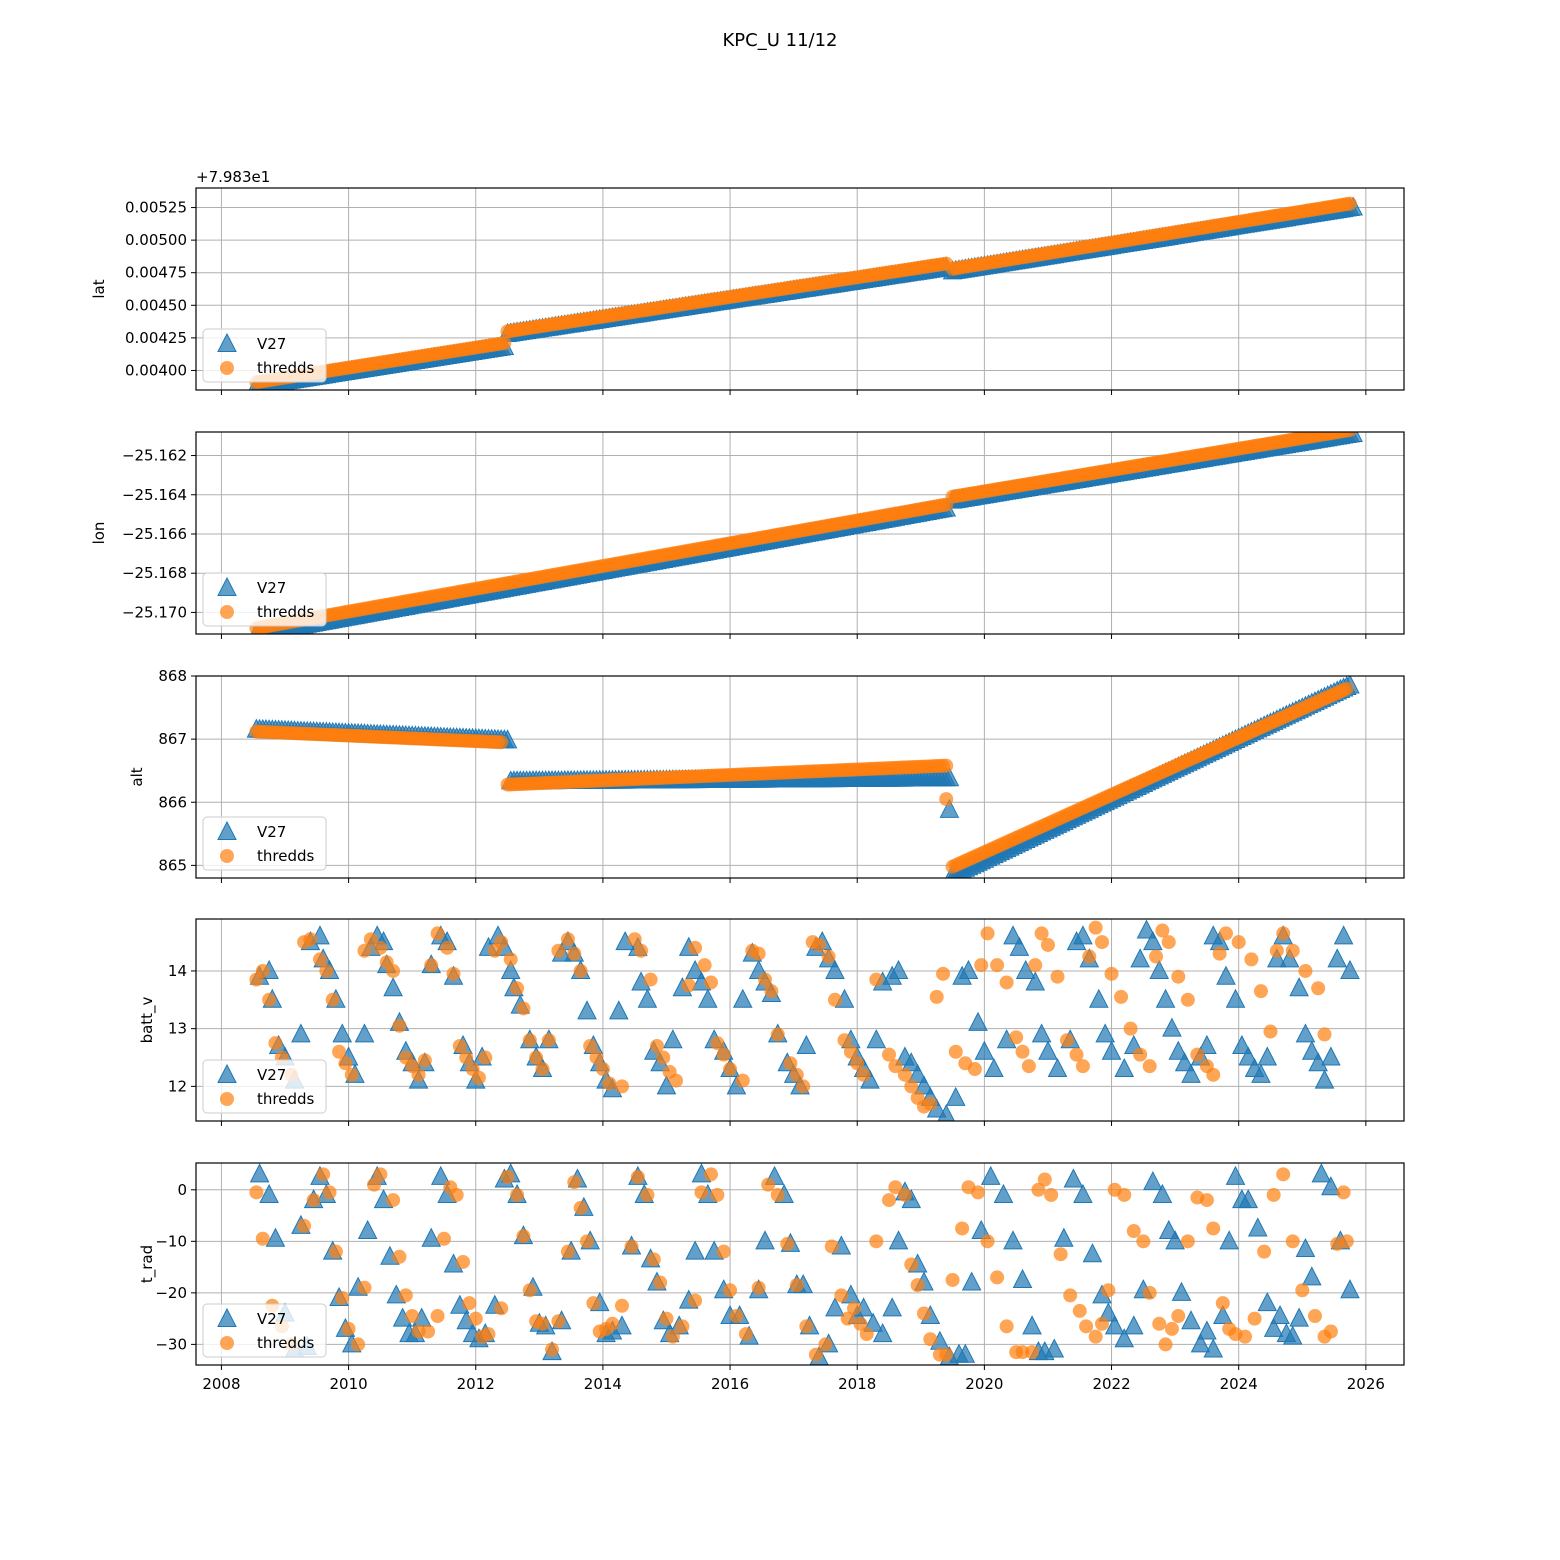 The image size is (1560, 1560). What do you see at coordinates (154, 534) in the screenshot?
I see `y-tick-label: −25.166` at bounding box center [154, 534].